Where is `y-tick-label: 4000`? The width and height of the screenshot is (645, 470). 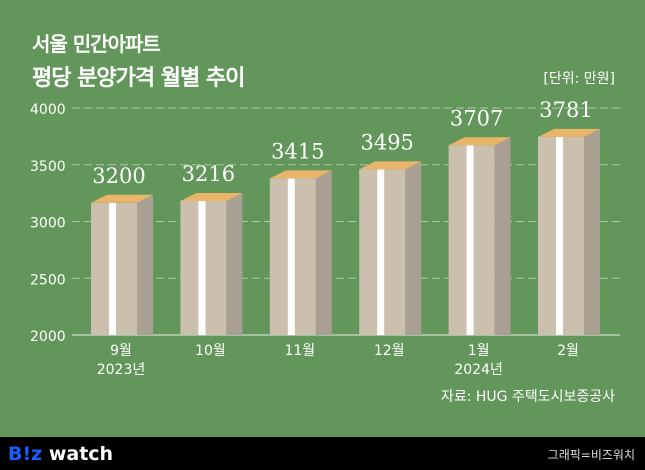 y-tick-label: 4000 is located at coordinates (48, 110).